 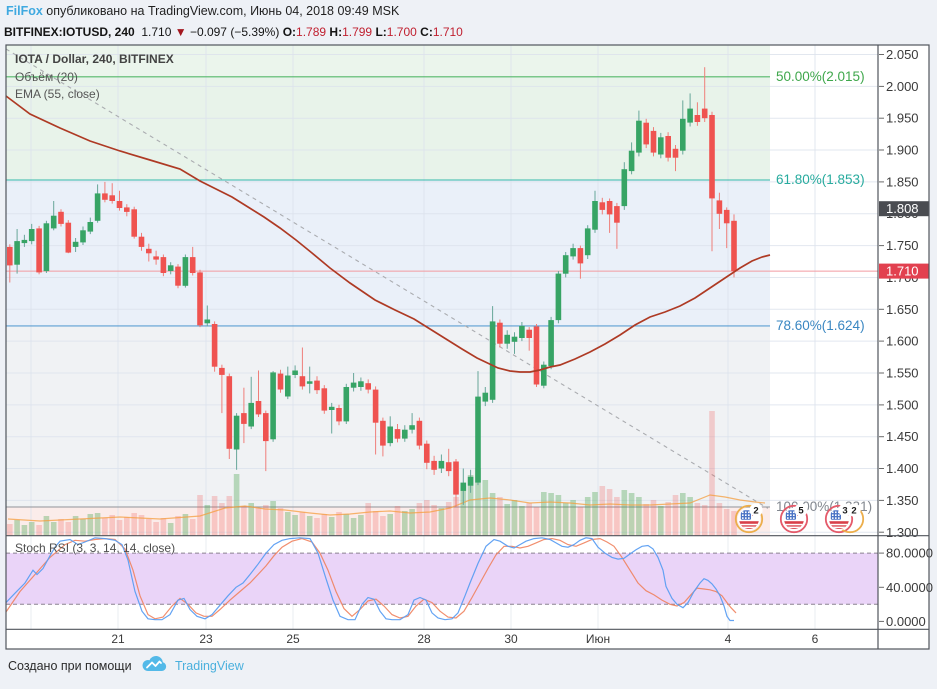 What do you see at coordinates (902, 118) in the screenshot?
I see `svg-text: 1.950` at bounding box center [902, 118].